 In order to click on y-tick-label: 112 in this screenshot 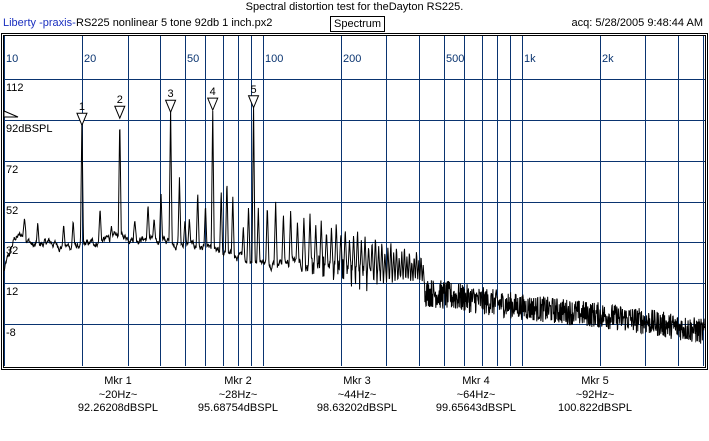, I will do `click(15, 88)`.